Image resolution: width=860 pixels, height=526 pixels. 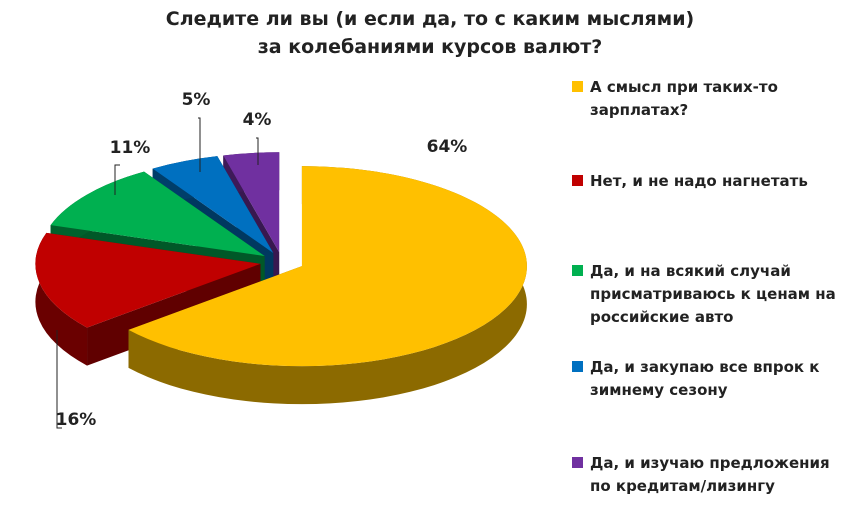 I want to click on legend-item: Нет, и не надо нагнетать, so click(x=713, y=181).